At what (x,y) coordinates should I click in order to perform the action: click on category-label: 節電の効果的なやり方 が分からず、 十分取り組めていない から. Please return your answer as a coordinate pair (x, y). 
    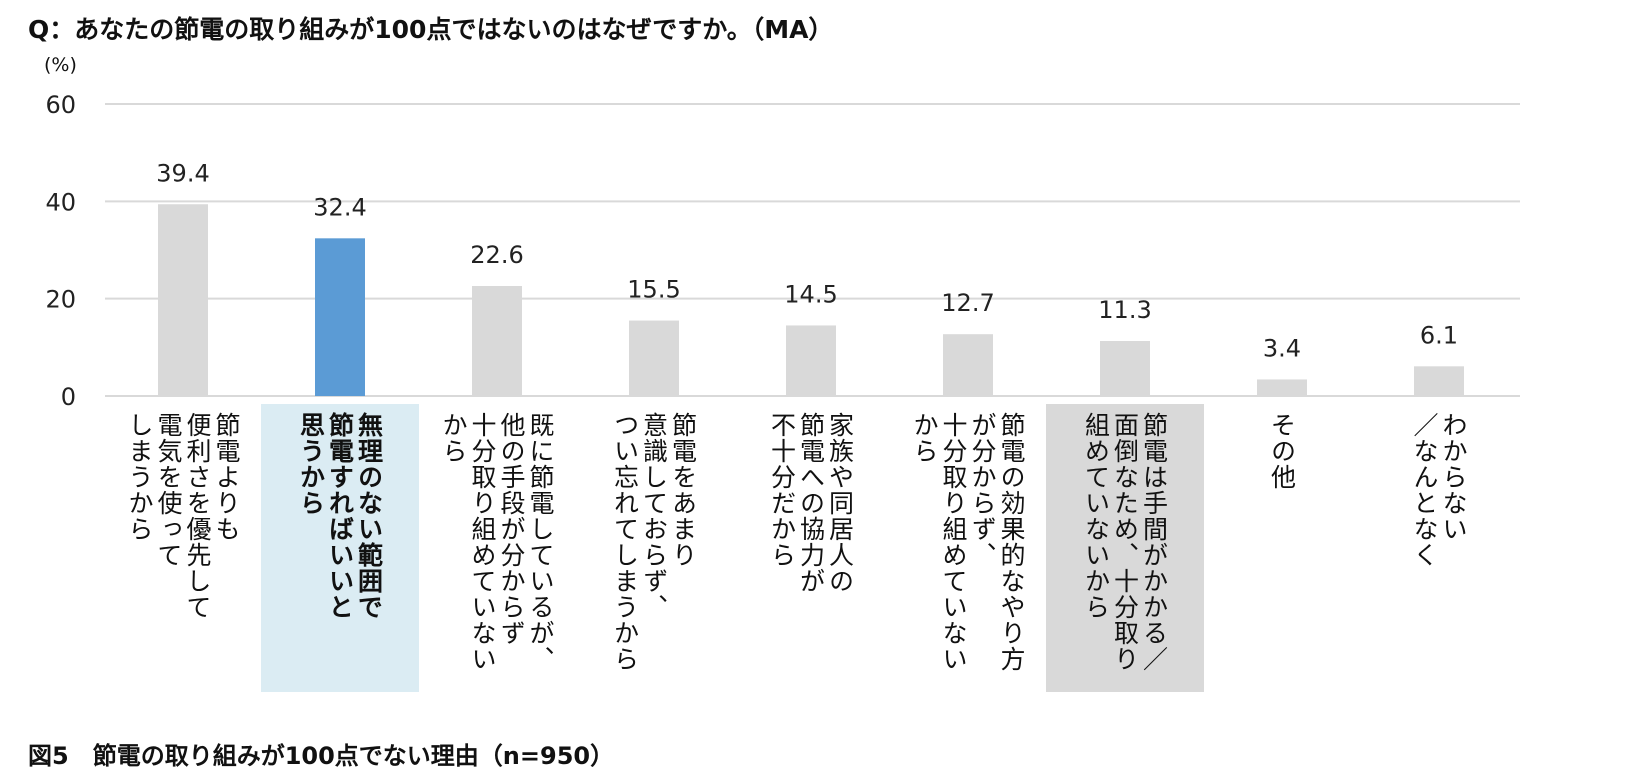
    Looking at the image, I should click on (968, 548).